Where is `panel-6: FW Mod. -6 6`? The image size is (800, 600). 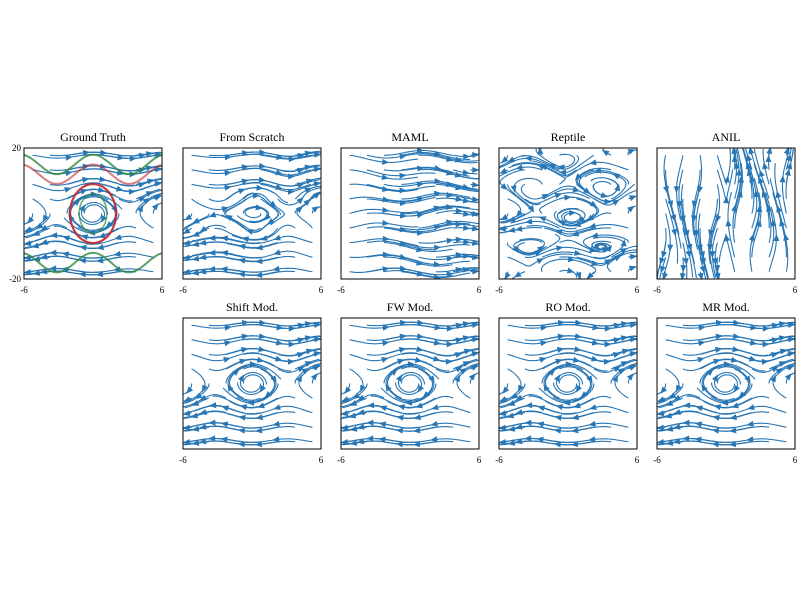
panel-6: FW Mod. -6 6 is located at coordinates (409, 382).